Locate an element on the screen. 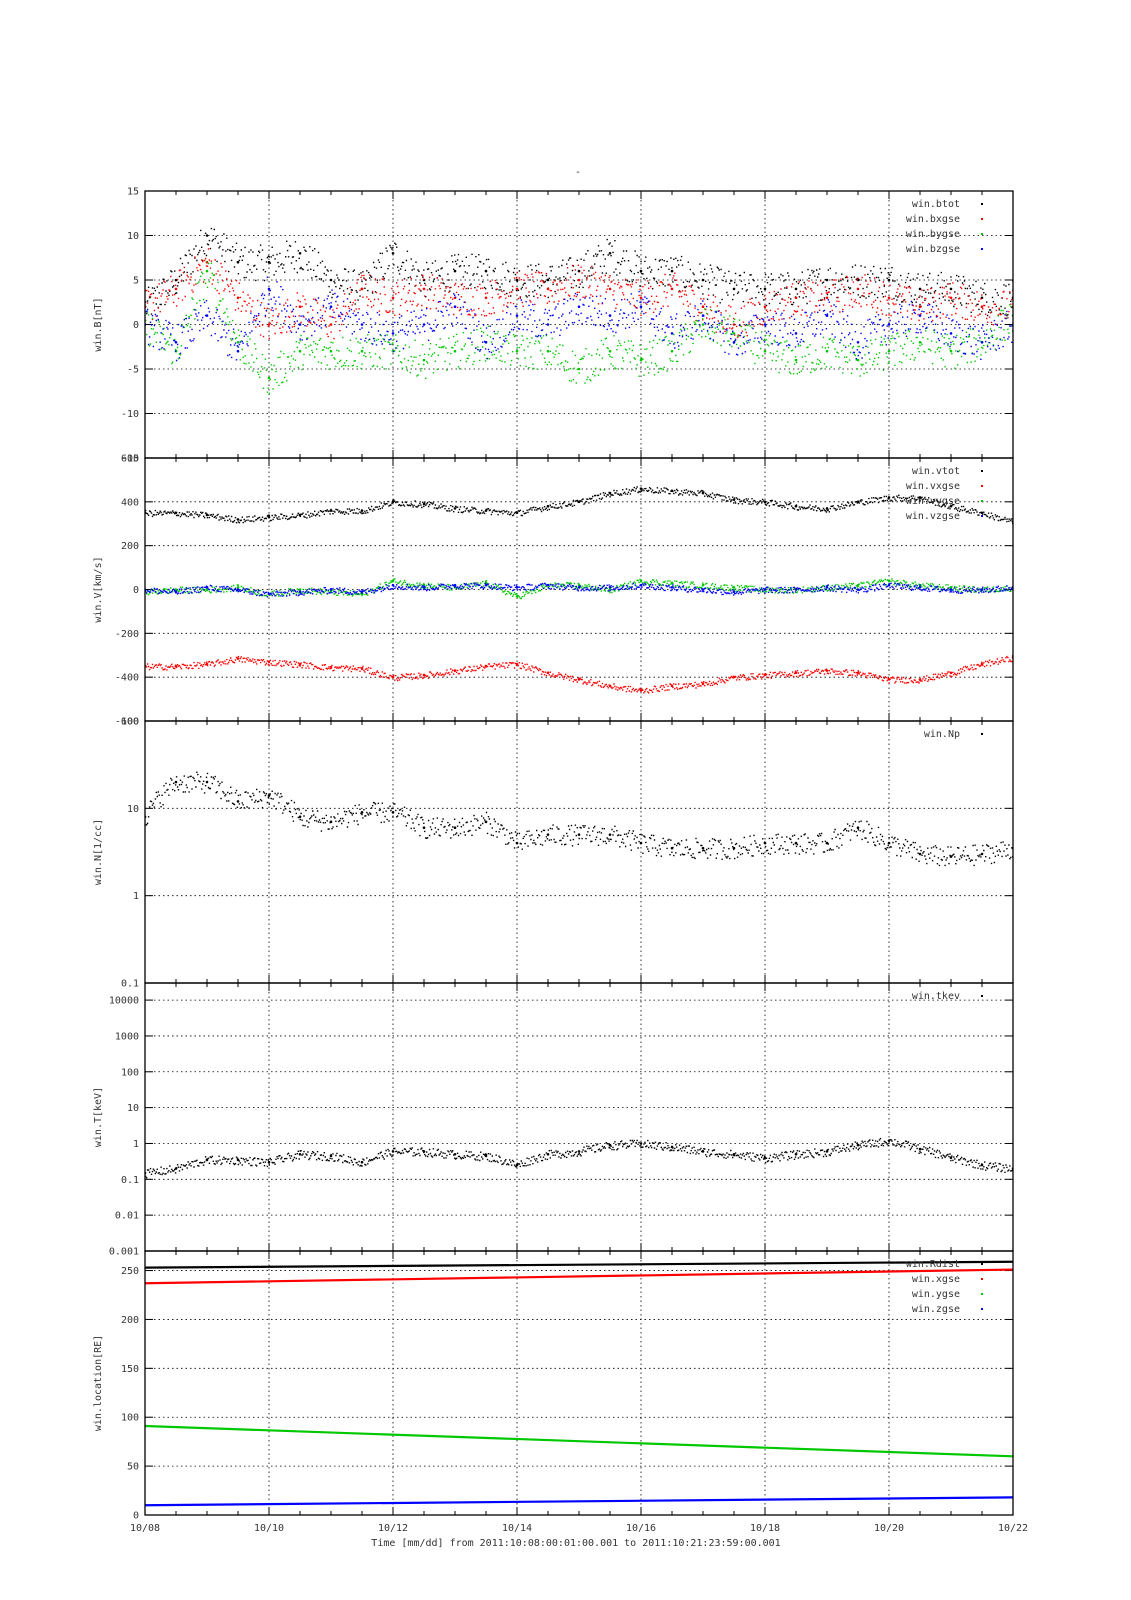 Image resolution: width=1131 pixels, height=1600 pixels. y-tick-label: 0.1 is located at coordinates (130, 984).